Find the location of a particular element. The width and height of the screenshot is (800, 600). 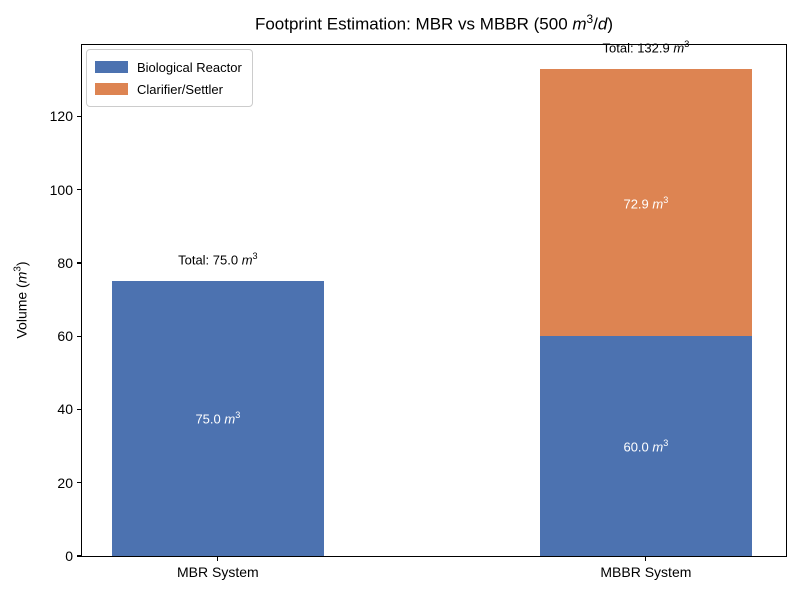

legend-swatch-biological-reactor is located at coordinates (111, 67).